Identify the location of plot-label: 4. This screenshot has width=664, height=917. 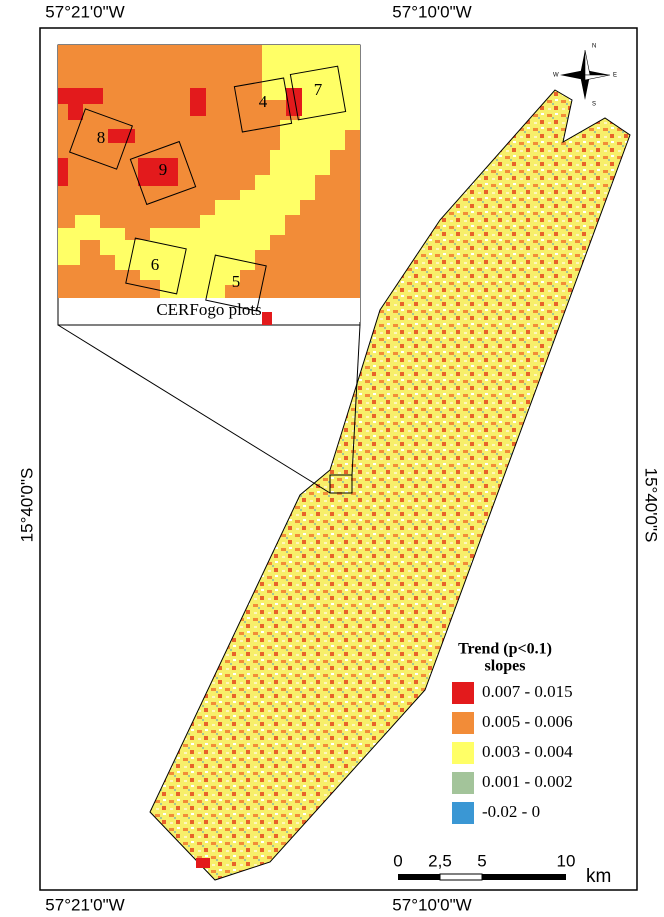
(263, 101).